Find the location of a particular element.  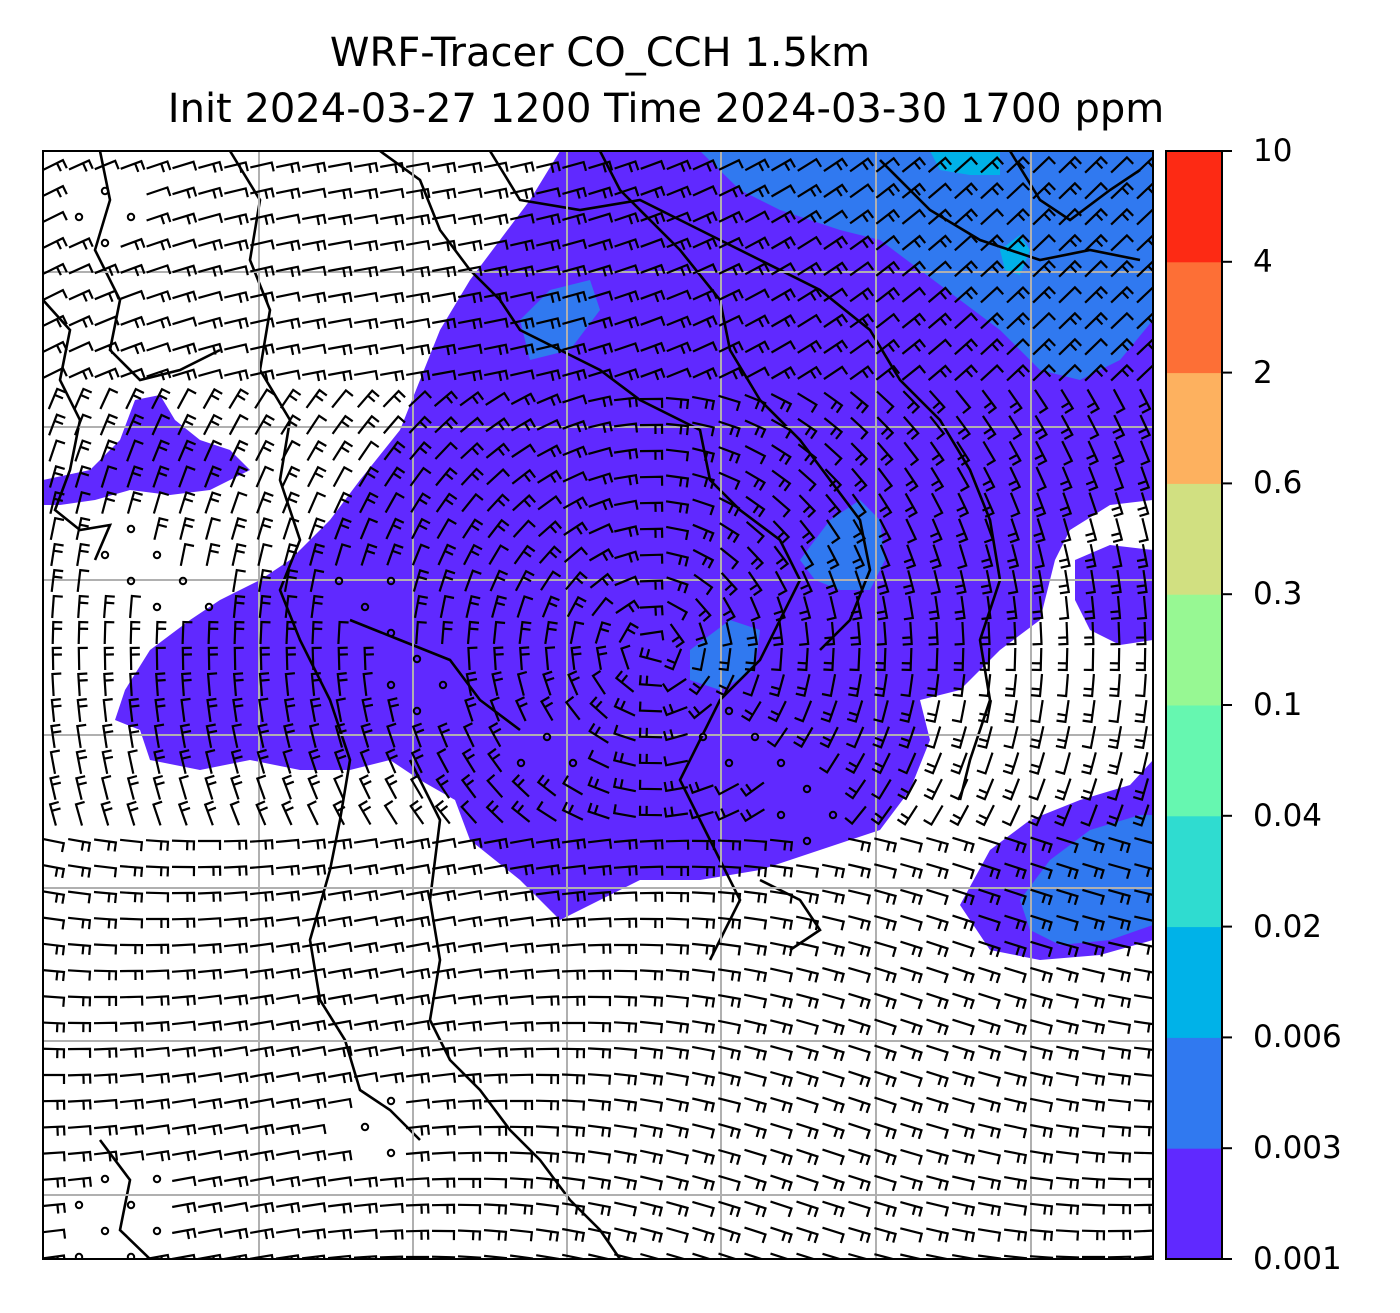

colorbar-tick-label: 0.1 is located at coordinates (1278, 705).